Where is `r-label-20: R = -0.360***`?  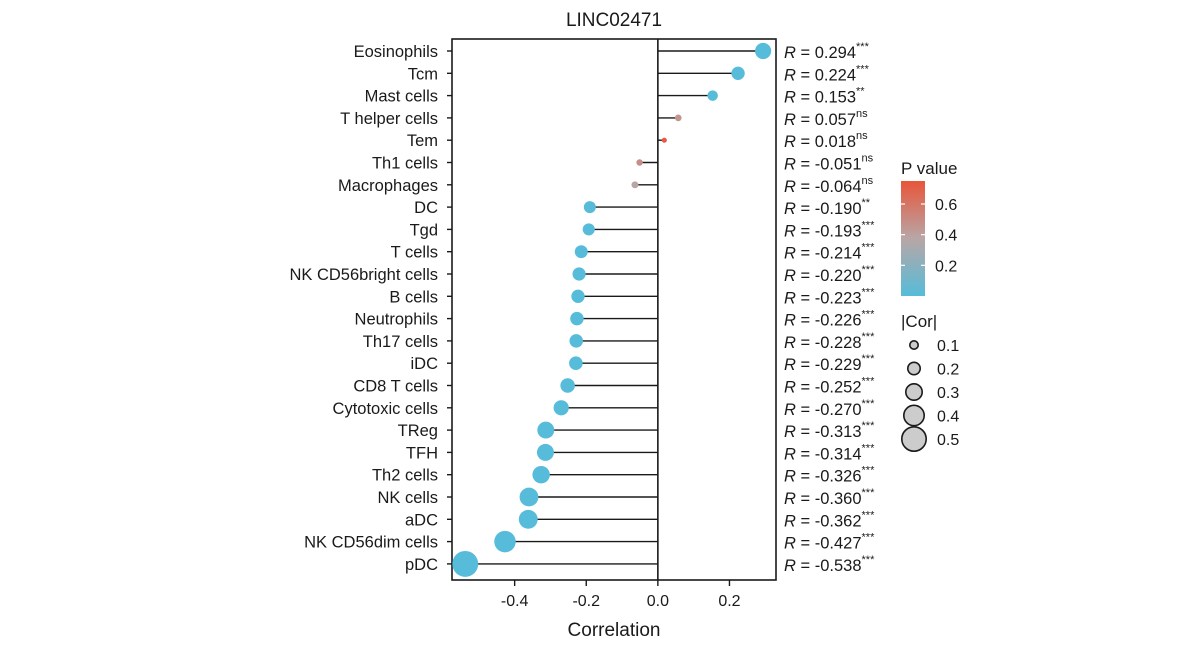
r-label-20: R = -0.360*** is located at coordinates (829, 497).